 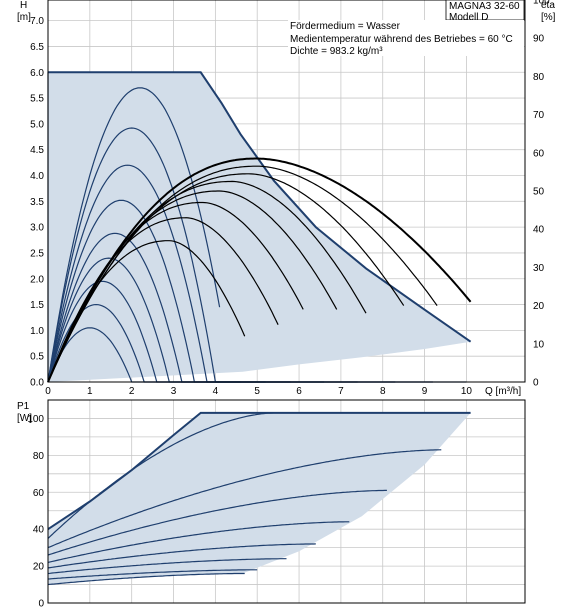 What do you see at coordinates (467, 391) in the screenshot?
I see `q-tick-label-10: 10` at bounding box center [467, 391].